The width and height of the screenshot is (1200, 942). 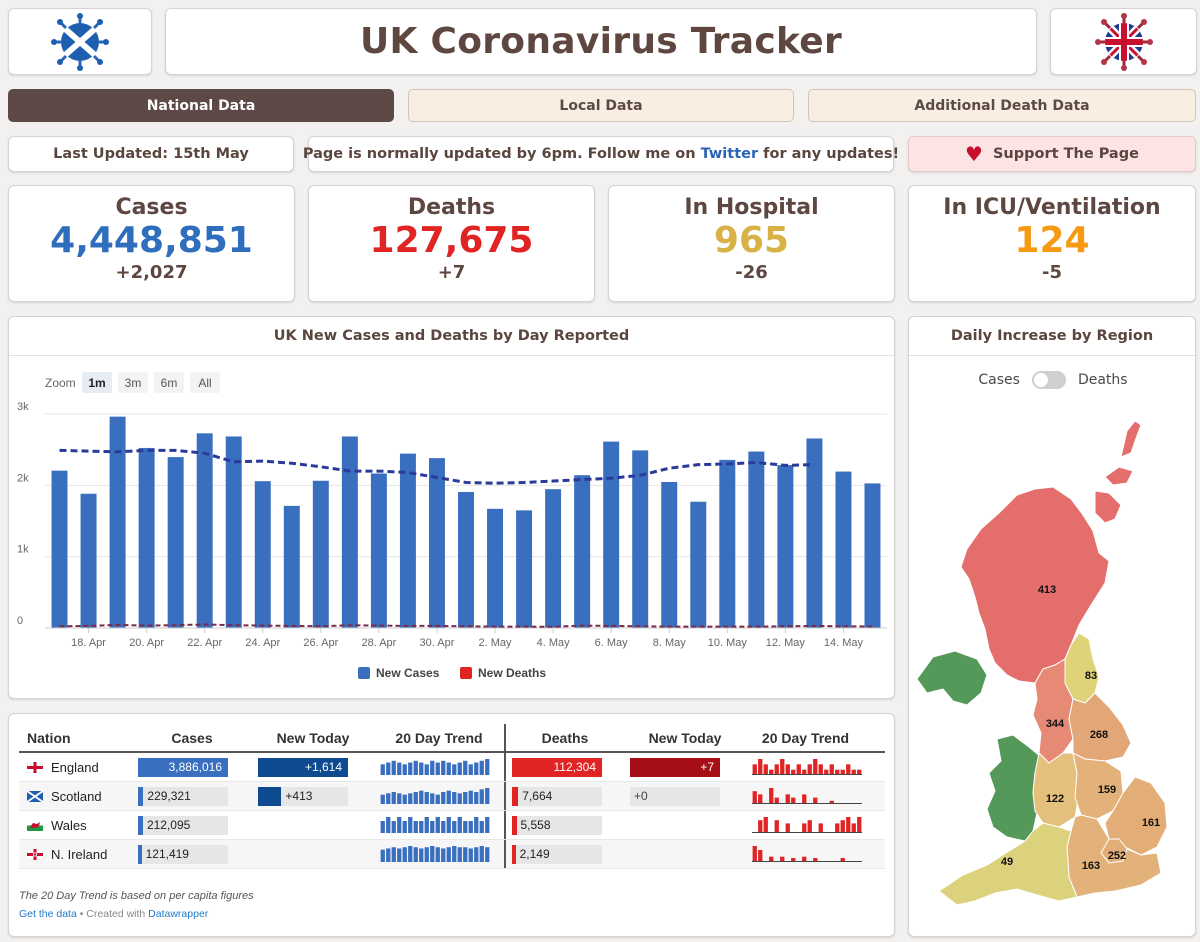 What do you see at coordinates (48, 914) in the screenshot?
I see `get-data-link: Get the data` at bounding box center [48, 914].